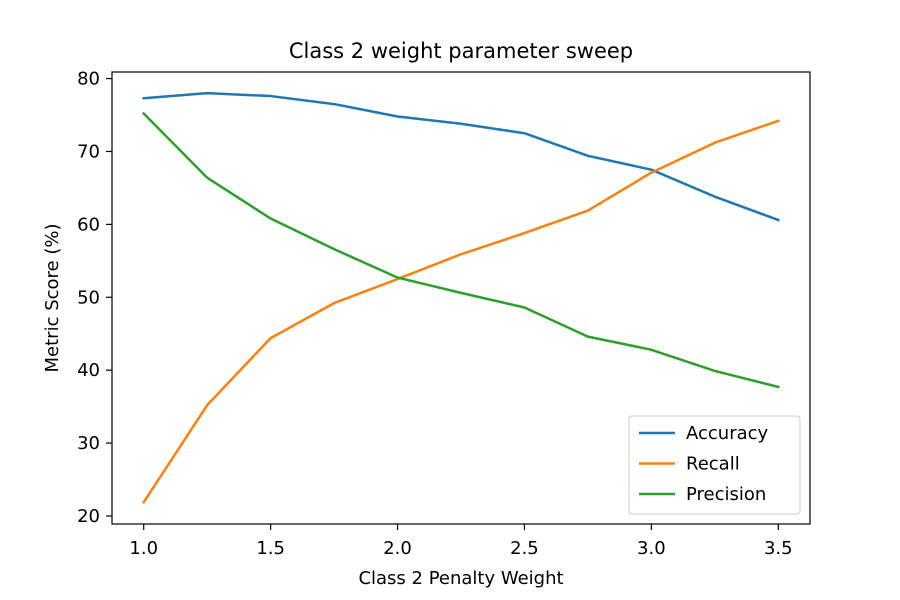 The width and height of the screenshot is (900, 600). I want to click on y-axis: 20 30 40 50 60 70 80, so click(94, 298).